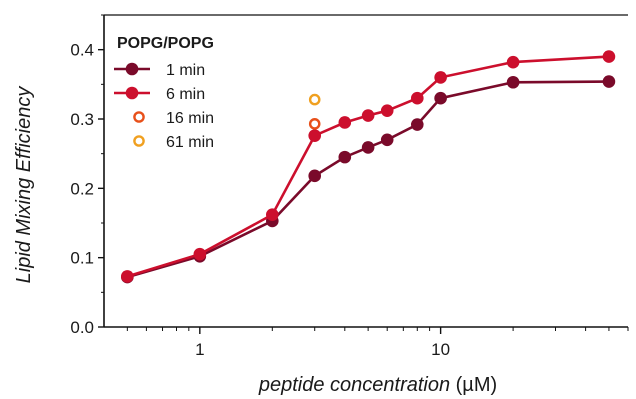 The width and height of the screenshot is (636, 399). I want to click on x-axis-title: peptide concentration (µM), so click(377, 385).